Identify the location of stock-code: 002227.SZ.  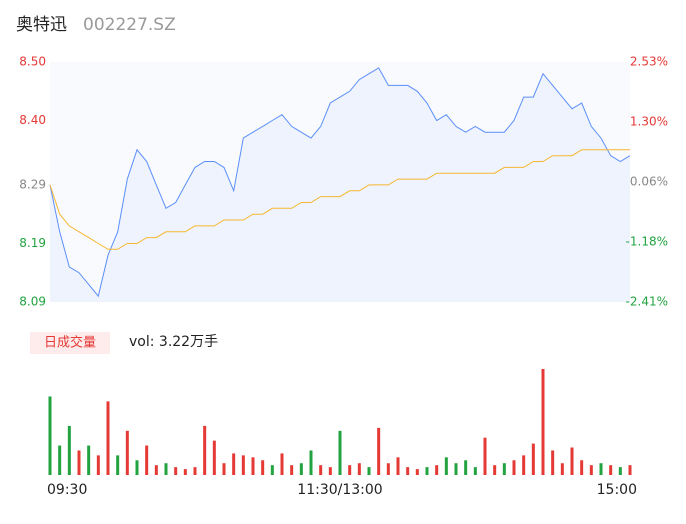
(129, 25).